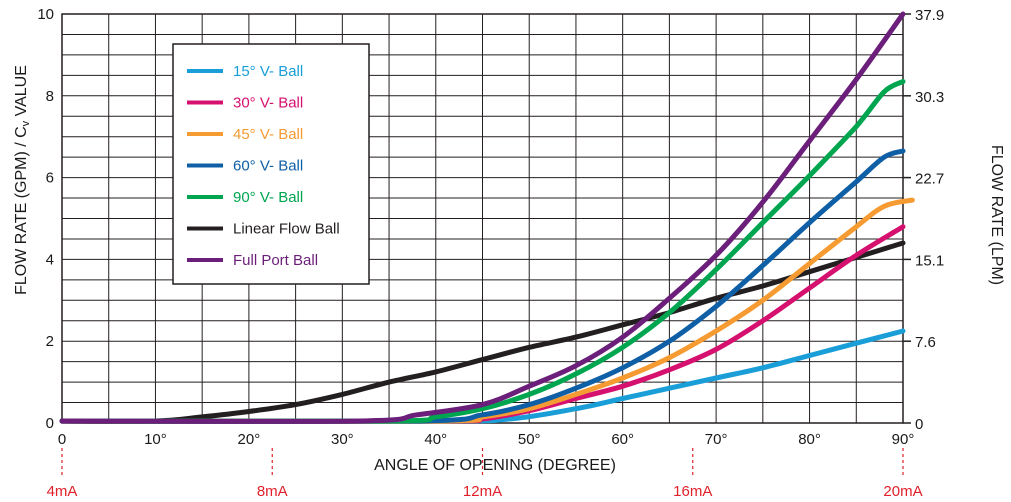 Image resolution: width=1011 pixels, height=502 pixels. Describe the element at coordinates (902, 491) in the screenshot. I see `milliamp-marker-label: 20mA` at that location.